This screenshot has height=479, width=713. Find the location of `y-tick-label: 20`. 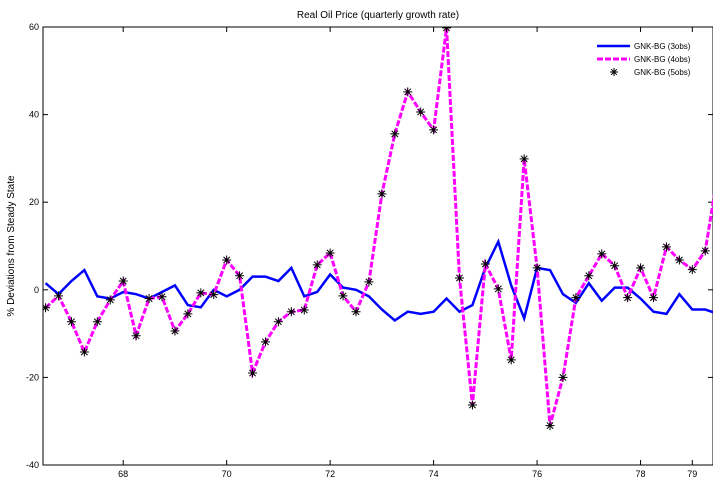

y-tick-label: 20 is located at coordinates (34, 202).